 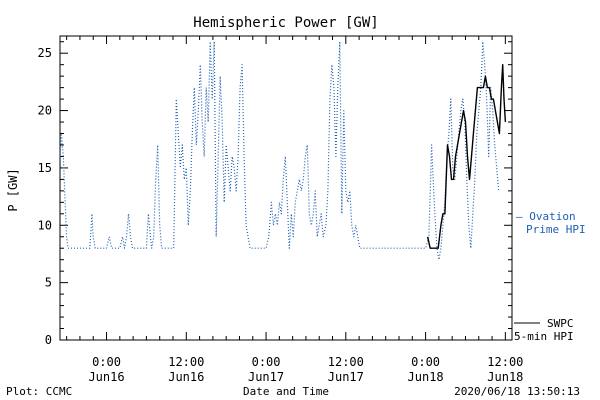 I want to click on series-swpc-line, so click(x=466, y=156).